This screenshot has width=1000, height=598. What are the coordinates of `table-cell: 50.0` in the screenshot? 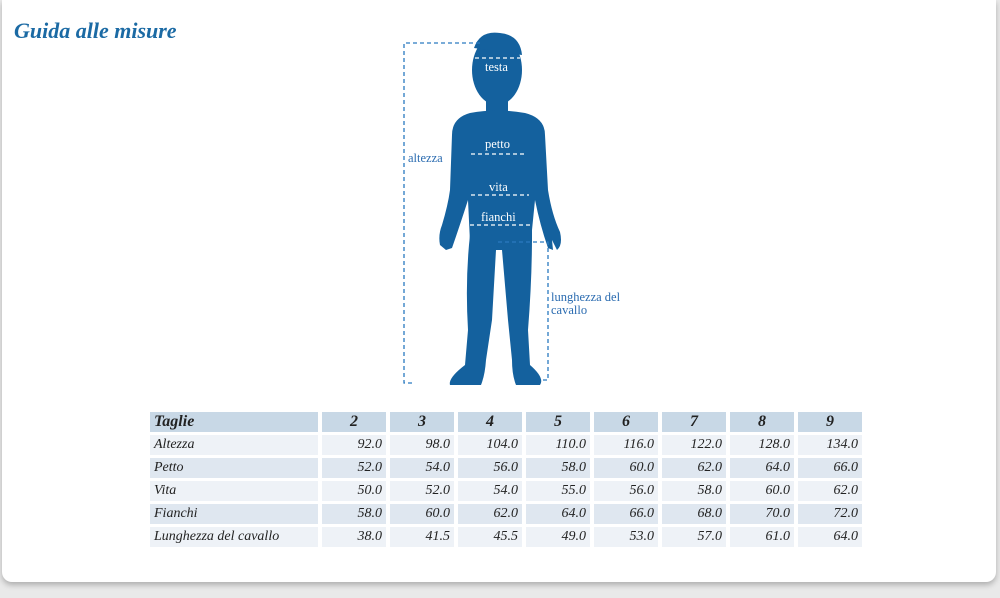 It's located at (354, 491).